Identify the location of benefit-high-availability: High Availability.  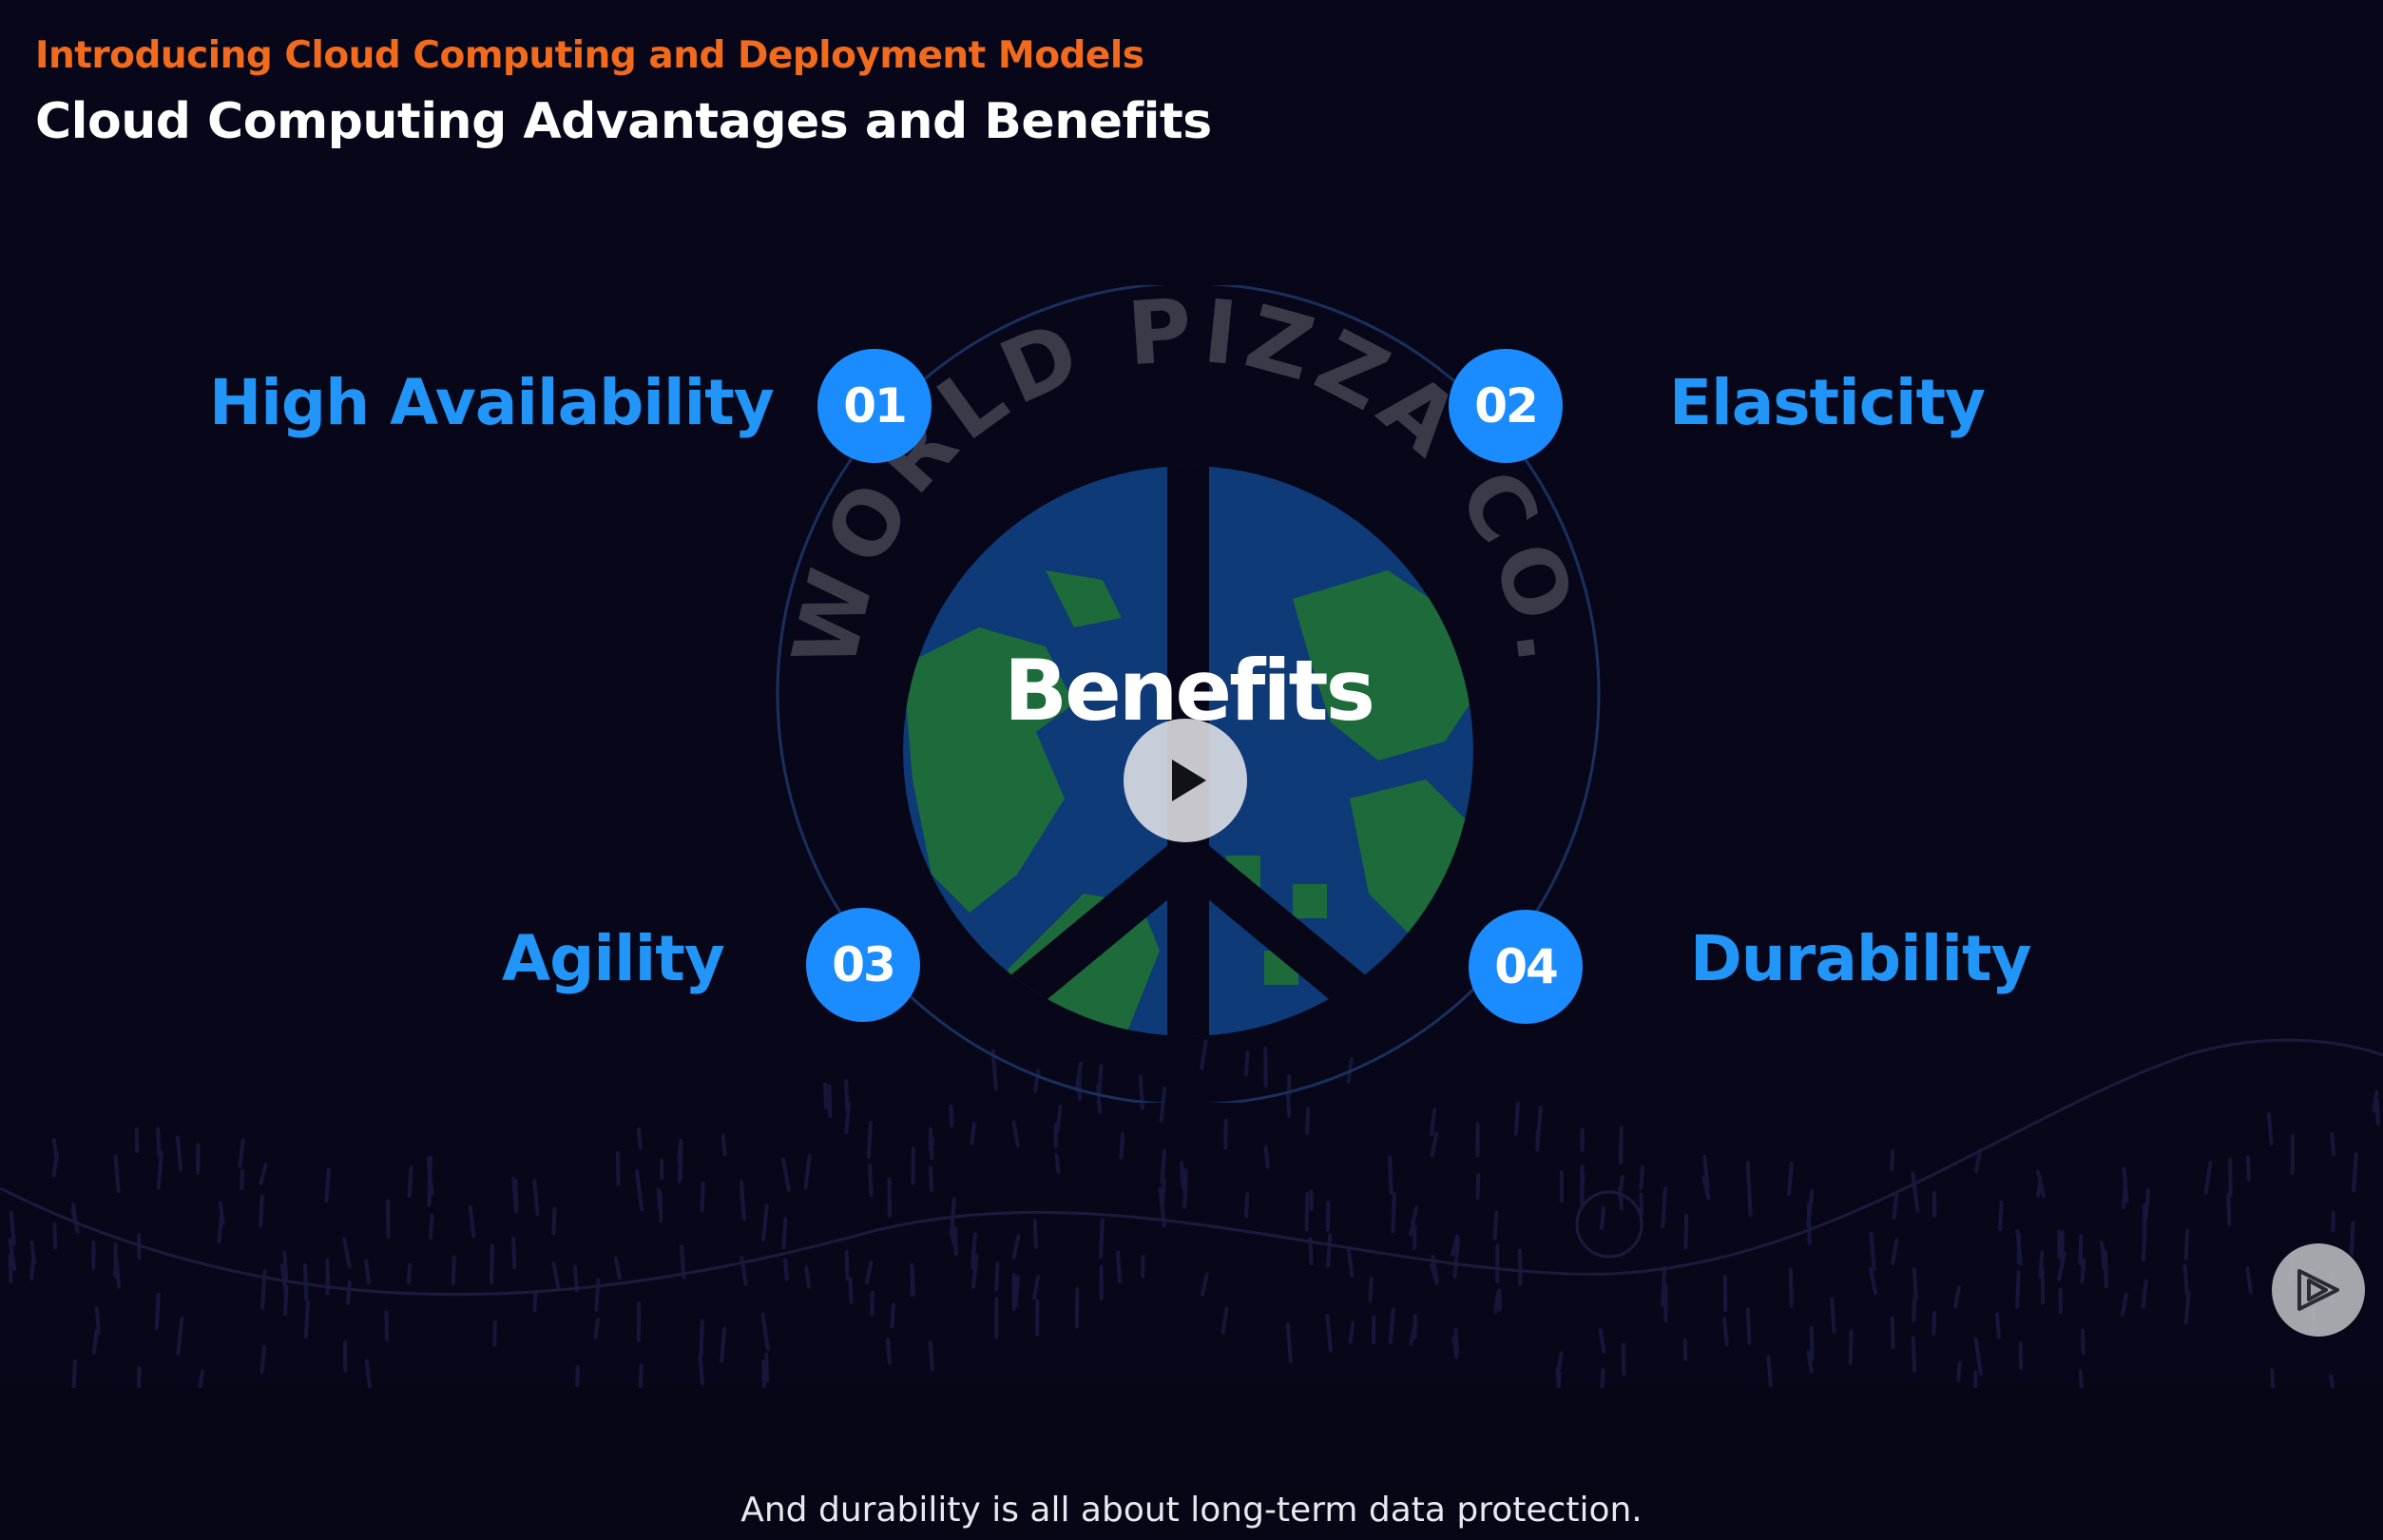
(492, 402).